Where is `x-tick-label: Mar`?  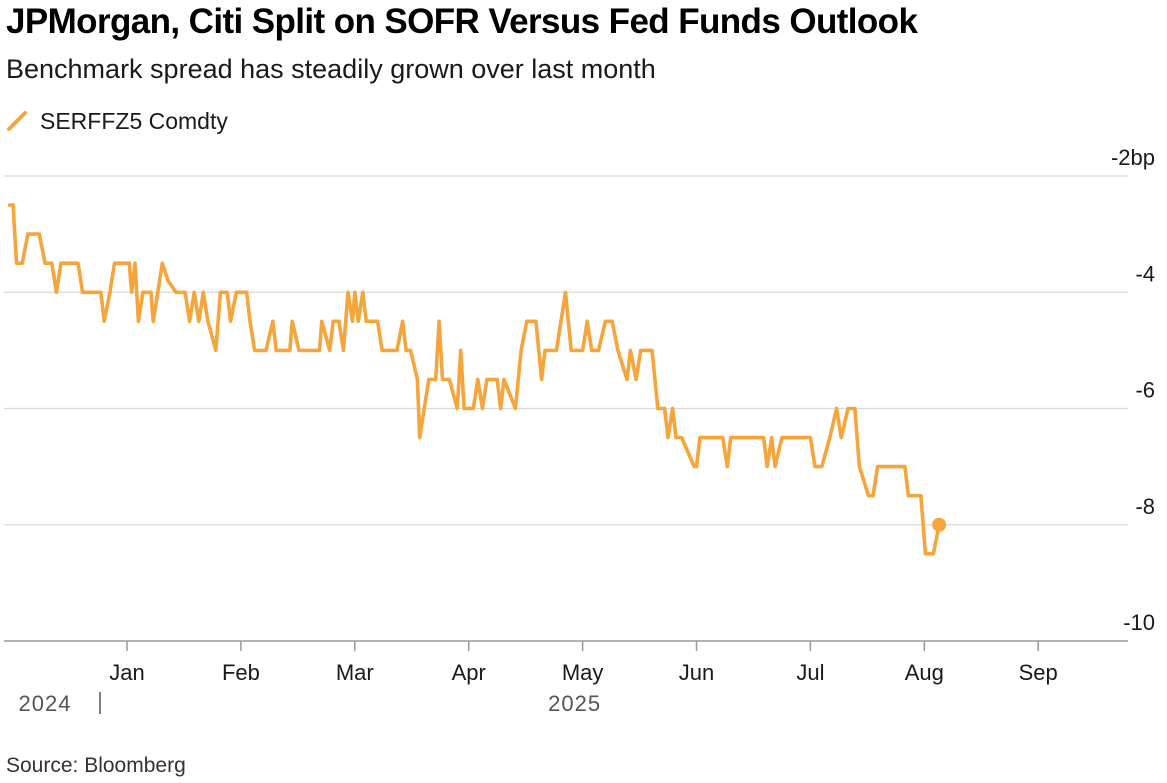 x-tick-label: Mar is located at coordinates (355, 672).